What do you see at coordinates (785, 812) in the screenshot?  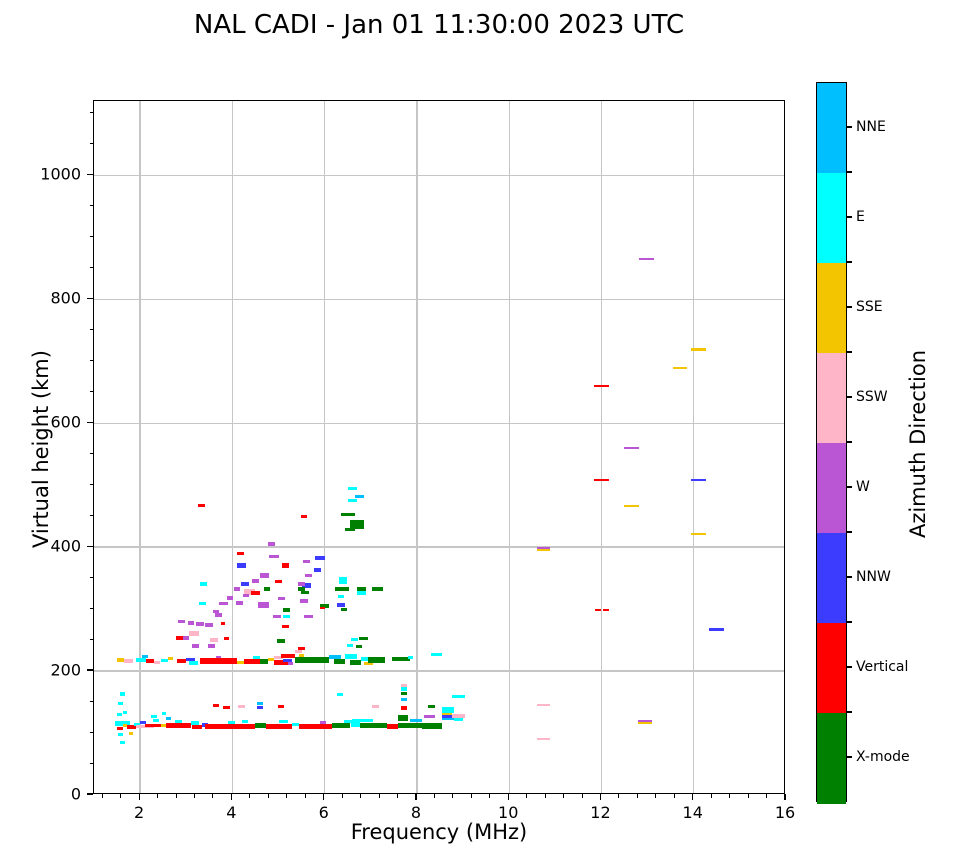 I see `x-tick-label: 16` at bounding box center [785, 812].